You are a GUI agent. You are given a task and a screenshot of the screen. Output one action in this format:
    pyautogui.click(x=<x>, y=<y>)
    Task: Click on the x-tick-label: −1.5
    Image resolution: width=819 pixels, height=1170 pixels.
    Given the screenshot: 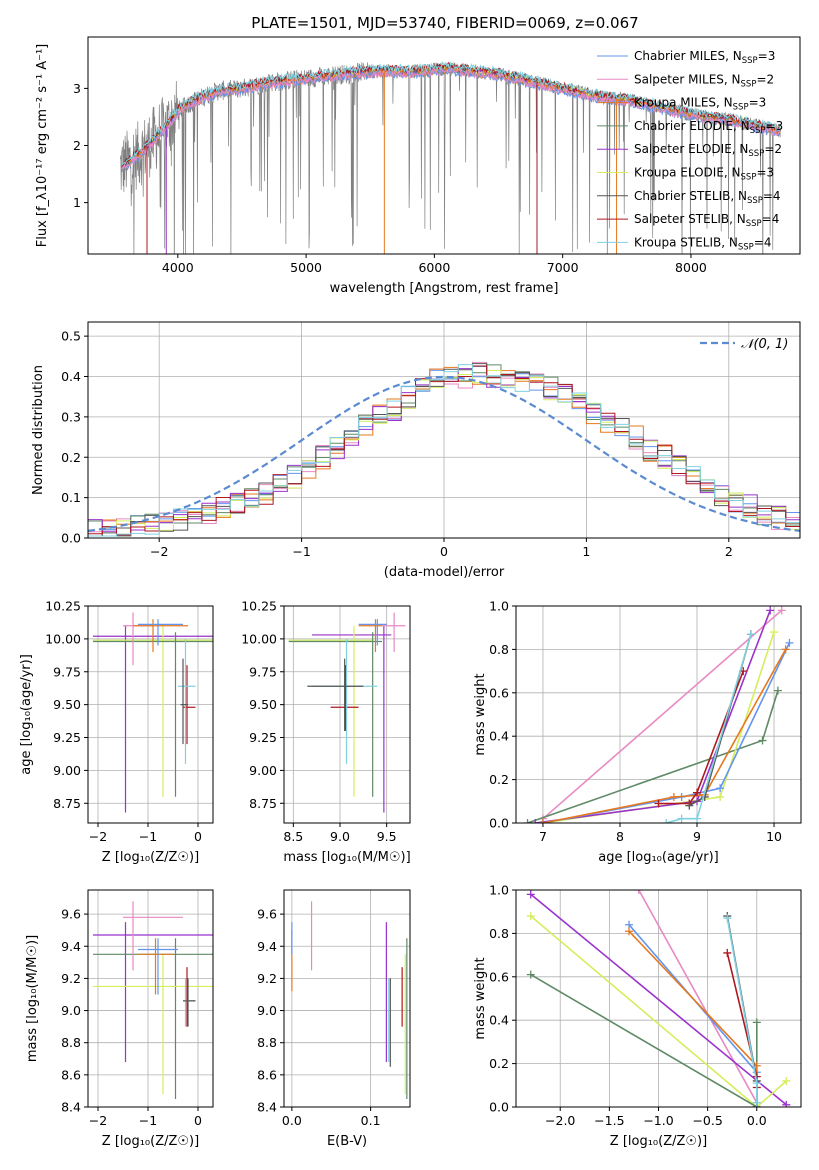 What is the action you would take?
    pyautogui.click(x=609, y=1120)
    